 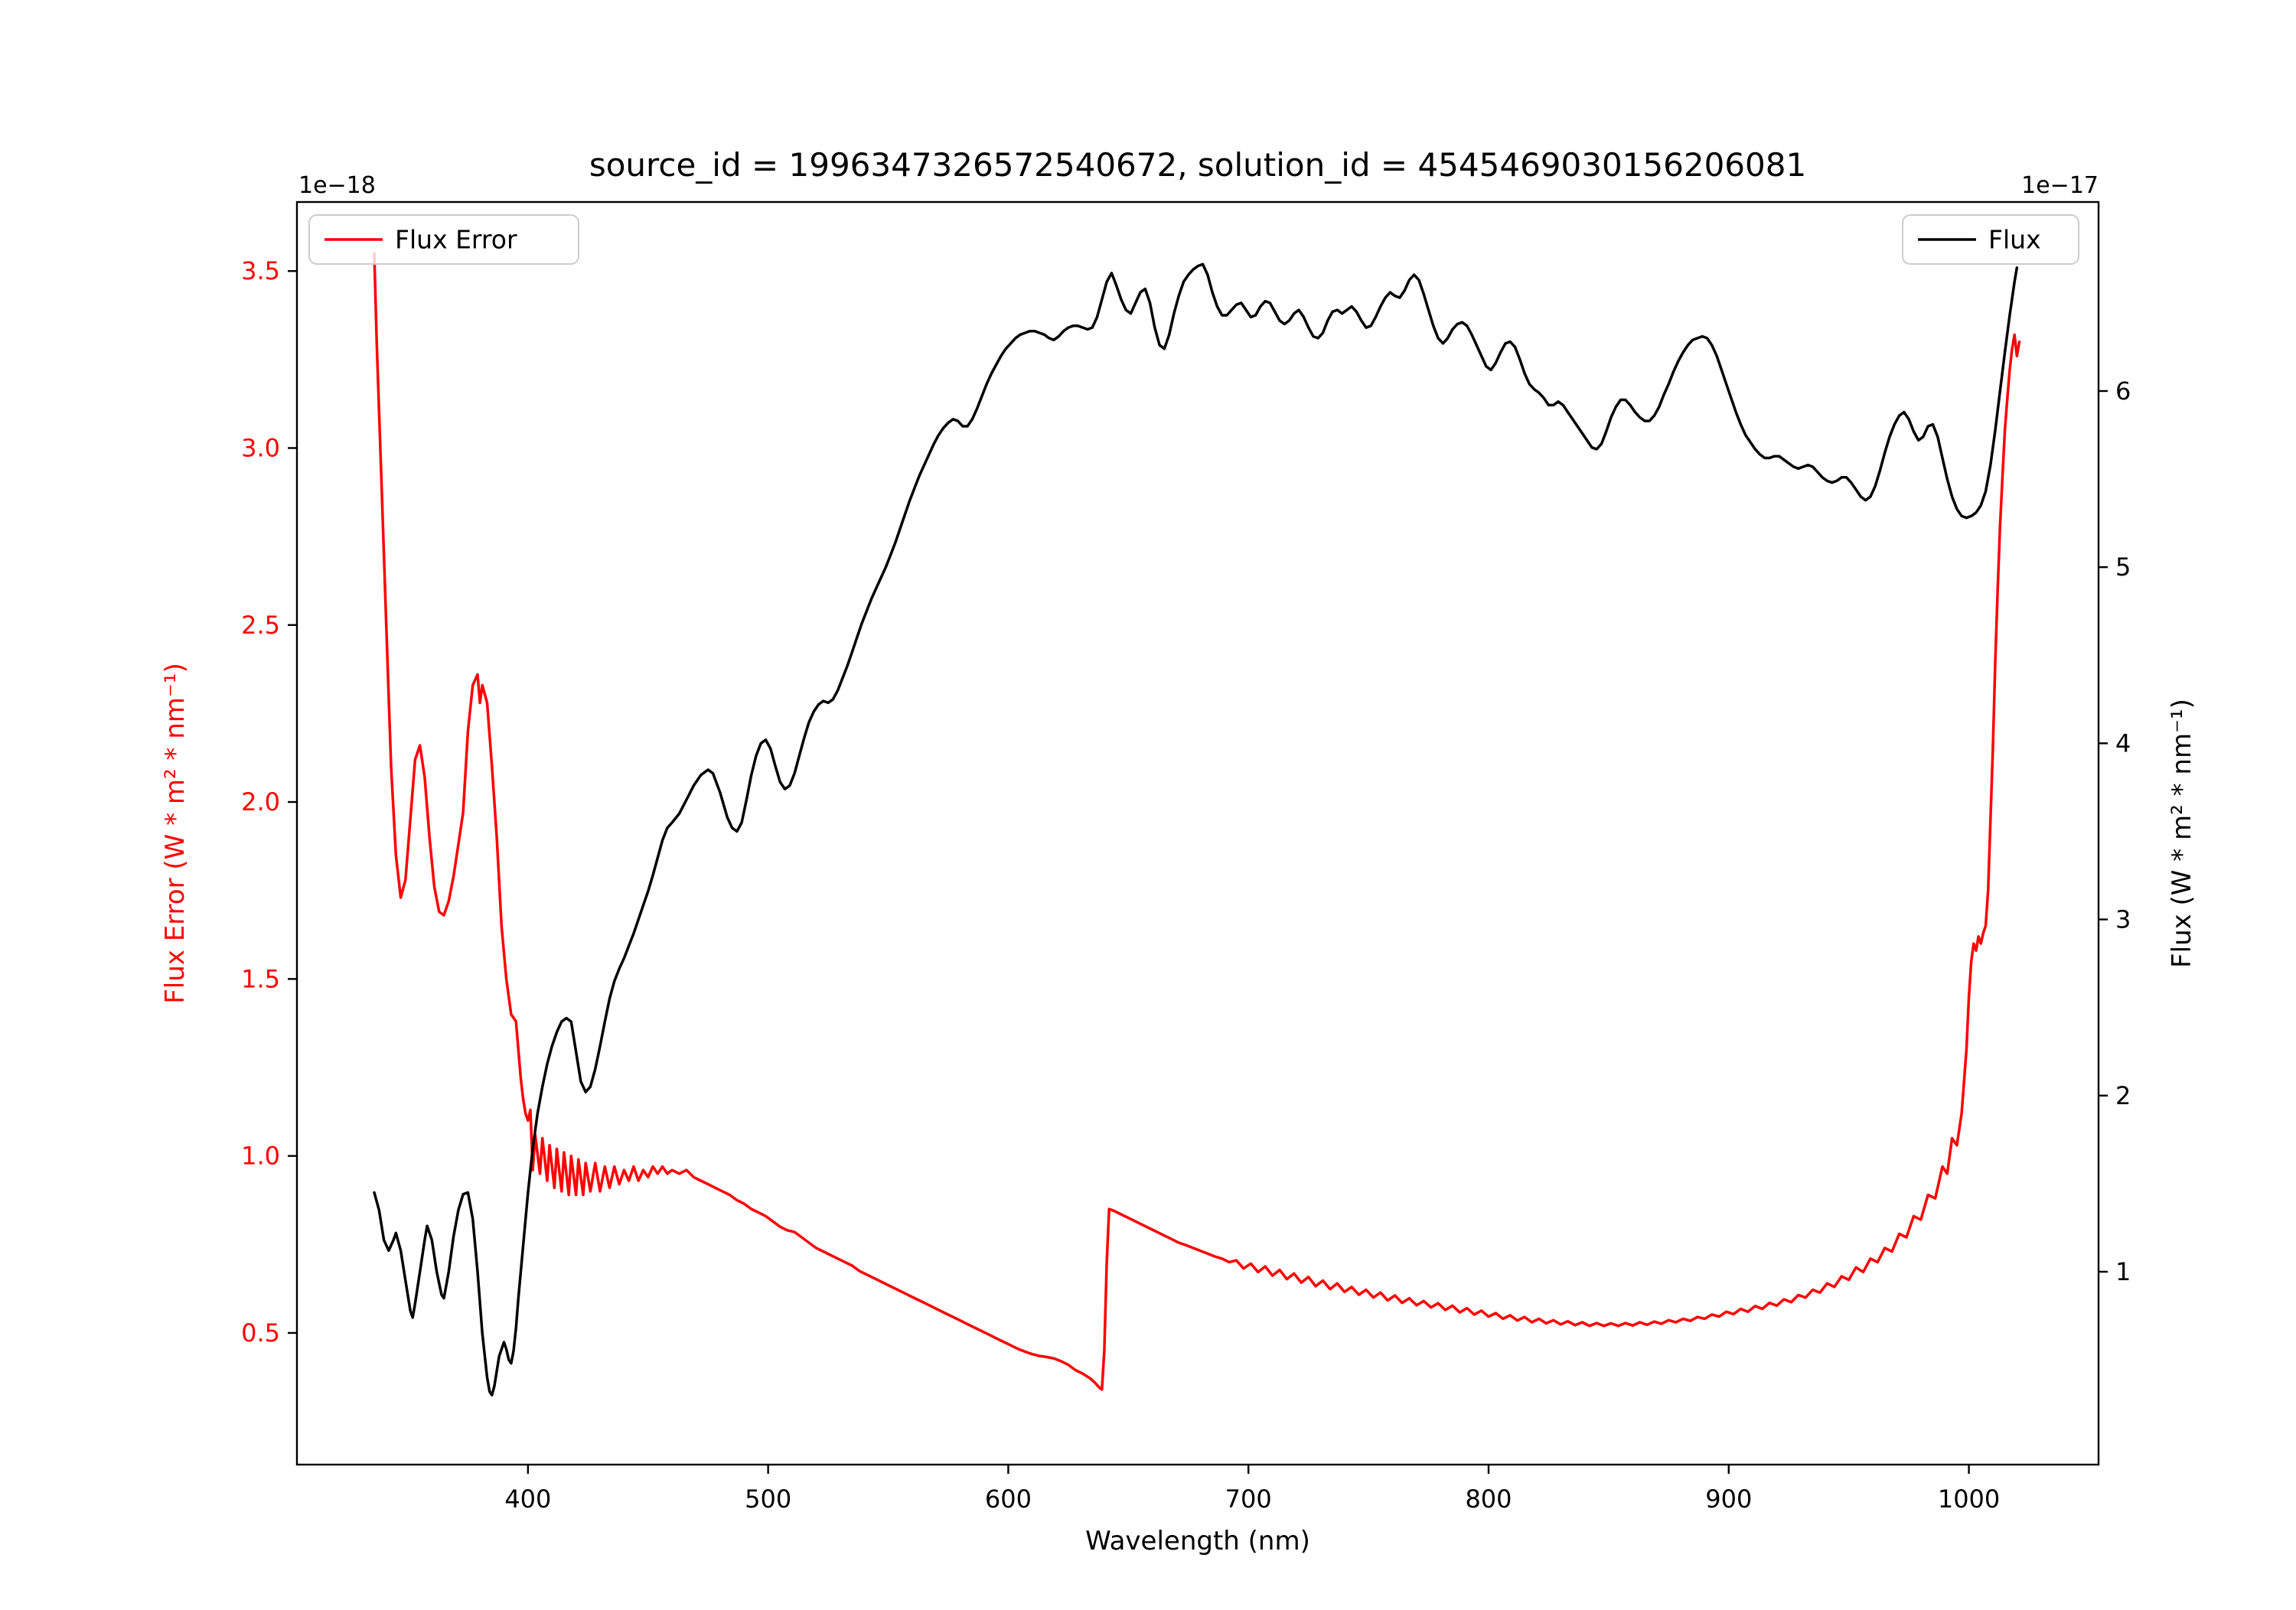 I want to click on left-y-axis-label: Flux Error (W * m² * nm⁻¹), so click(x=175, y=833).